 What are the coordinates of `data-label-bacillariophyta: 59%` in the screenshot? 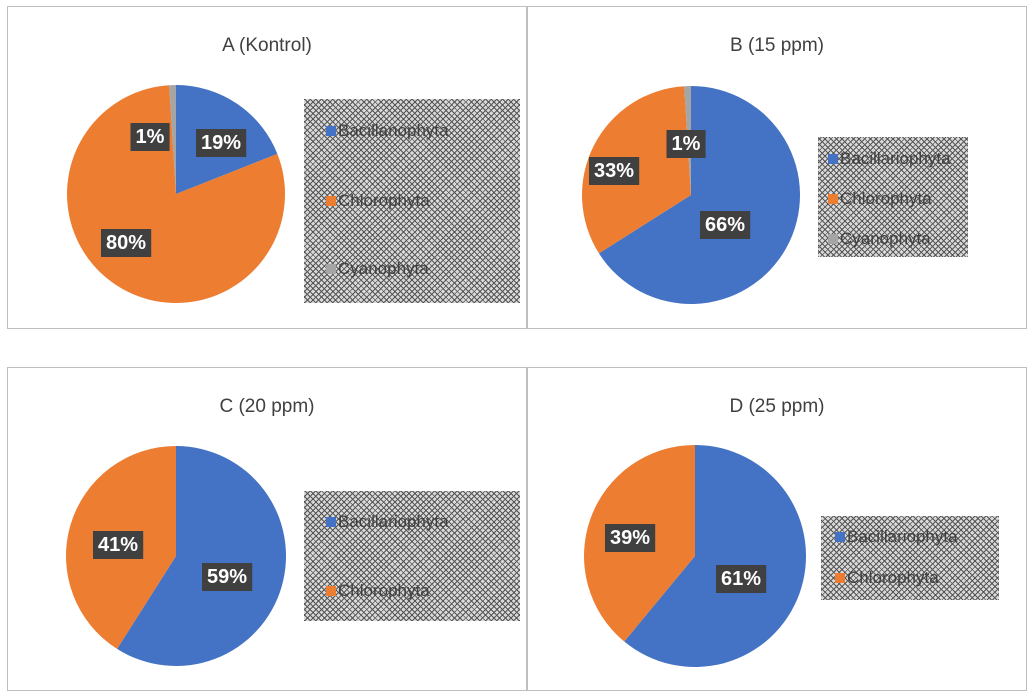 It's located at (227, 577).